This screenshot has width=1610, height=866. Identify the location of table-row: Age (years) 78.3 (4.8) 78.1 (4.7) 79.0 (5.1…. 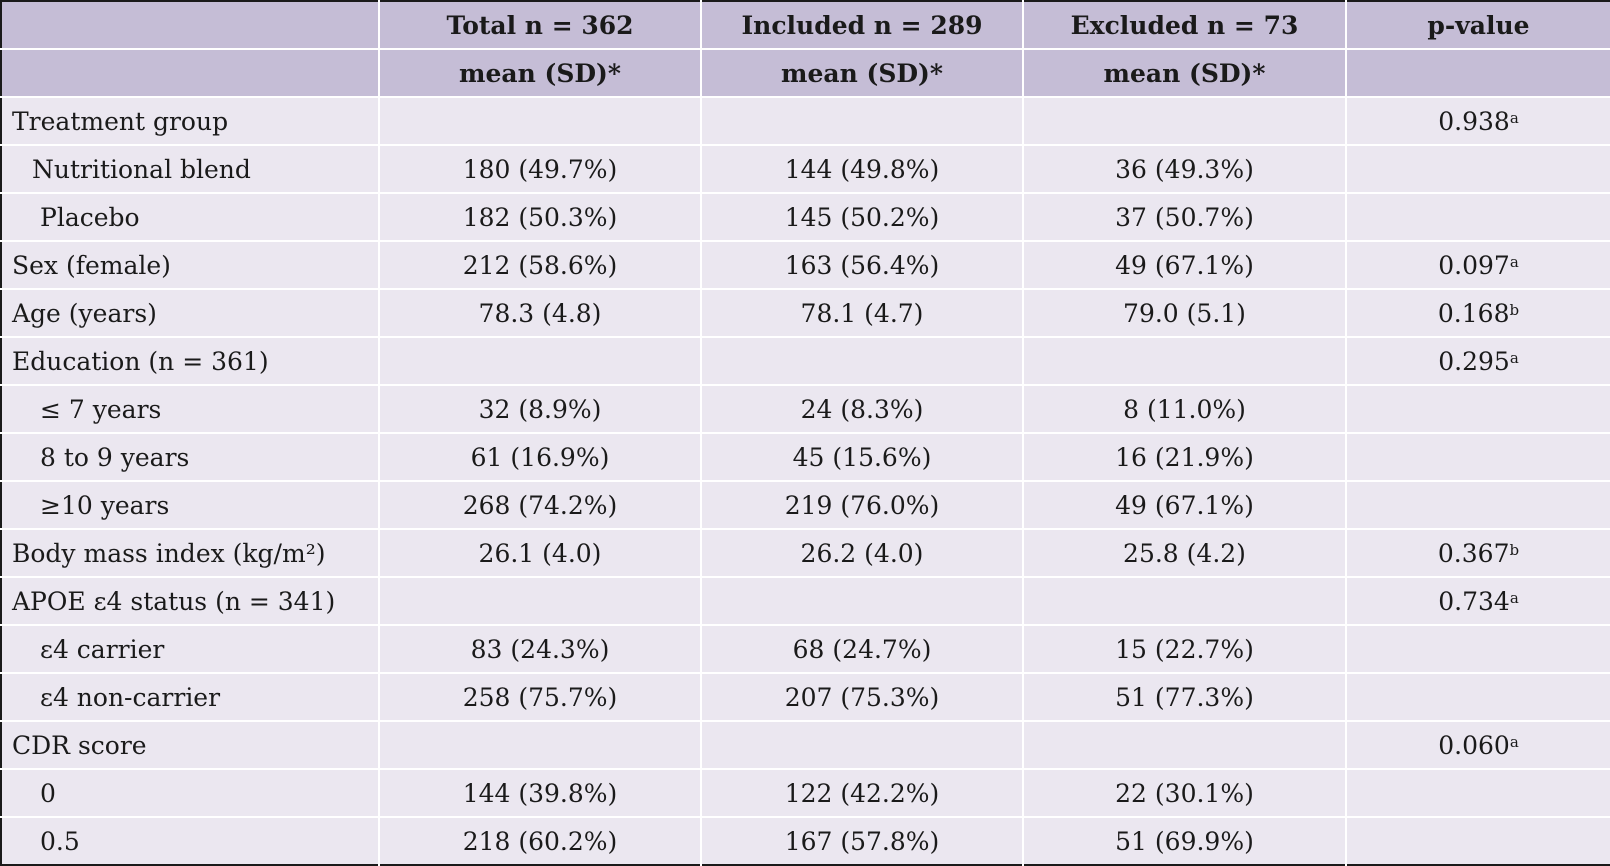
(805, 313).